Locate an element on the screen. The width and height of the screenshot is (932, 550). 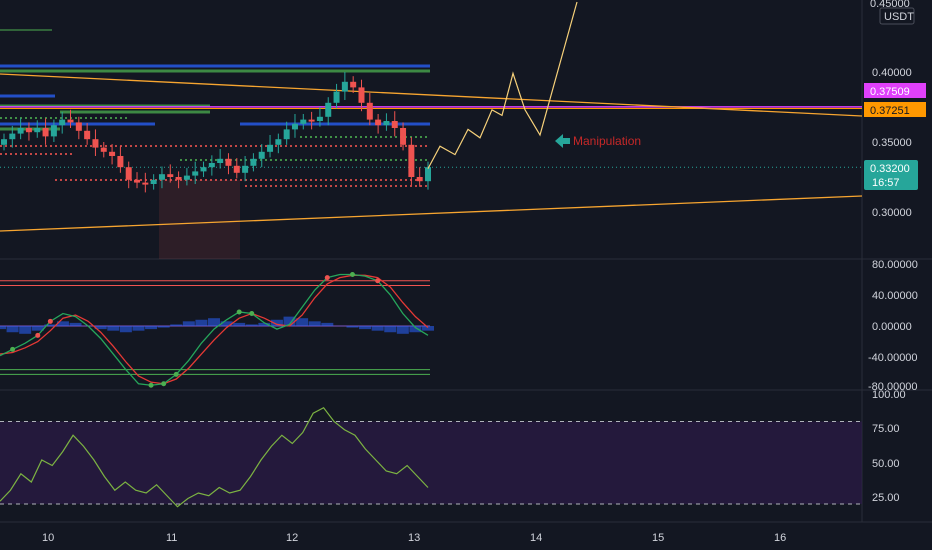
oscillator-pane is located at coordinates (217, 330).